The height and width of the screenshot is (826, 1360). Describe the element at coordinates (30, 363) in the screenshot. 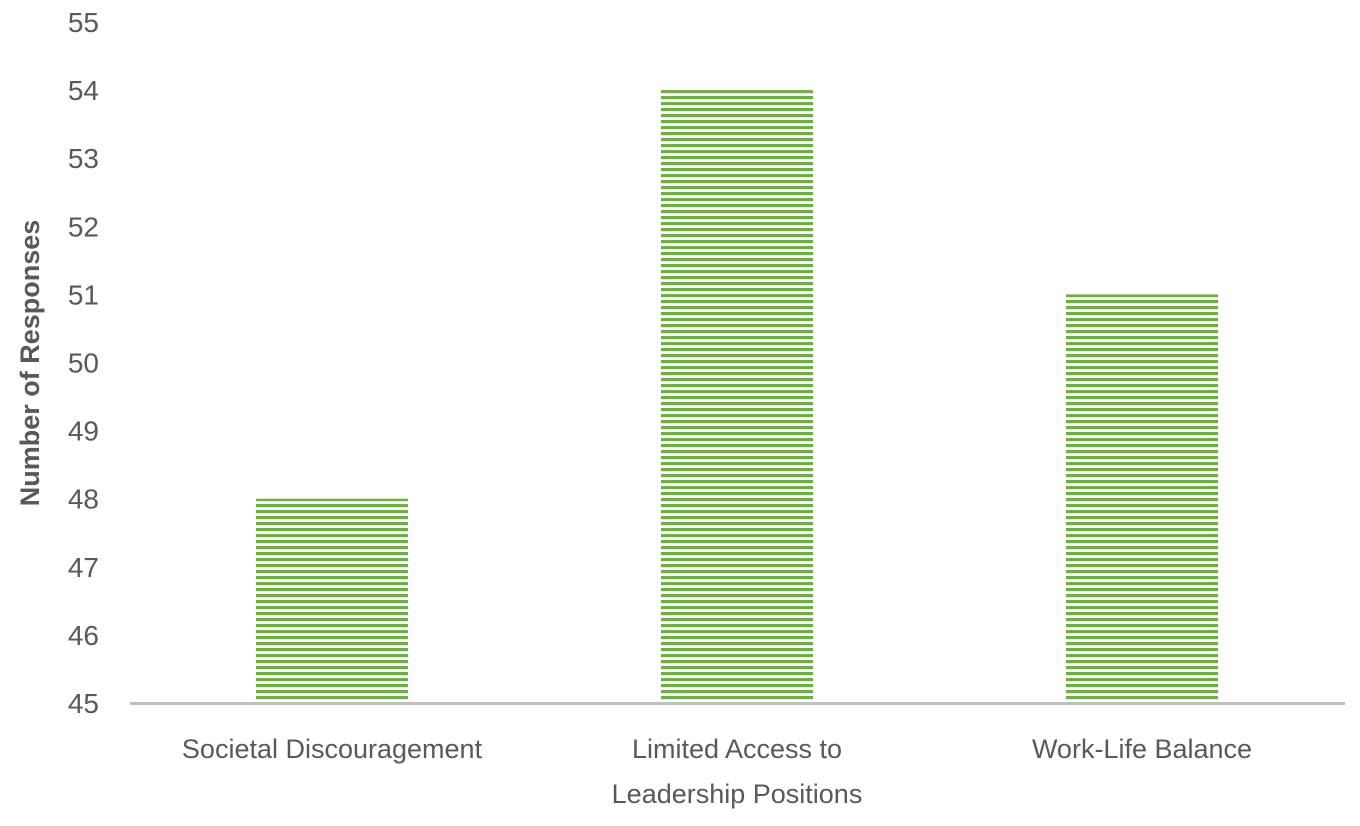

I see `y-axis-title: Number of Responses` at that location.